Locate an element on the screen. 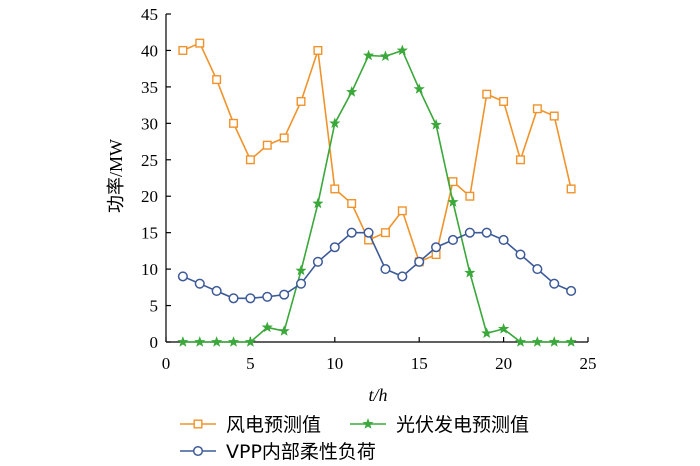  x-tick-label: 25 is located at coordinates (588, 363).